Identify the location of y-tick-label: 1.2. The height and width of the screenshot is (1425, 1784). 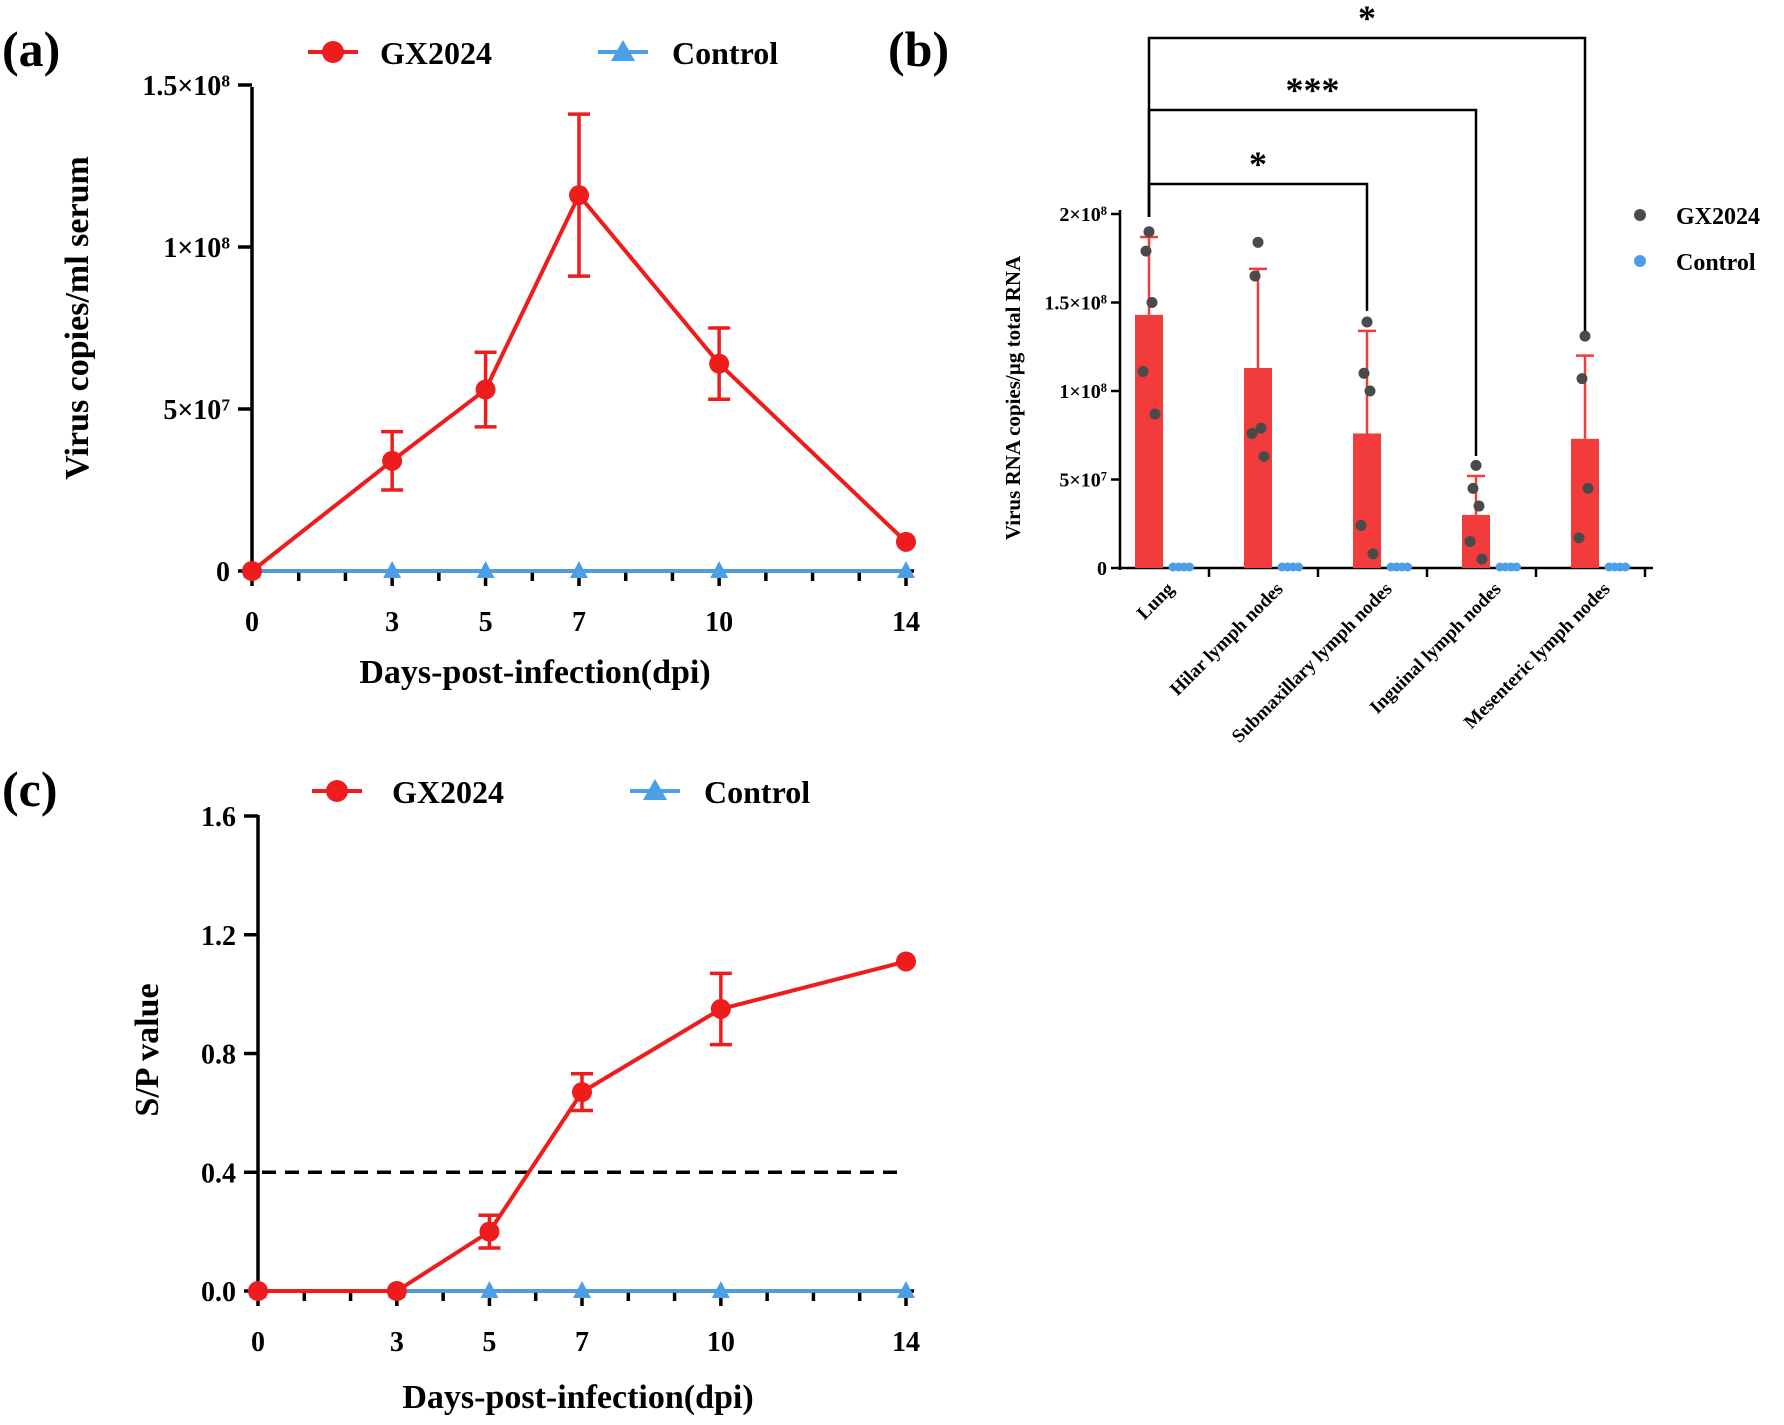
(218, 936).